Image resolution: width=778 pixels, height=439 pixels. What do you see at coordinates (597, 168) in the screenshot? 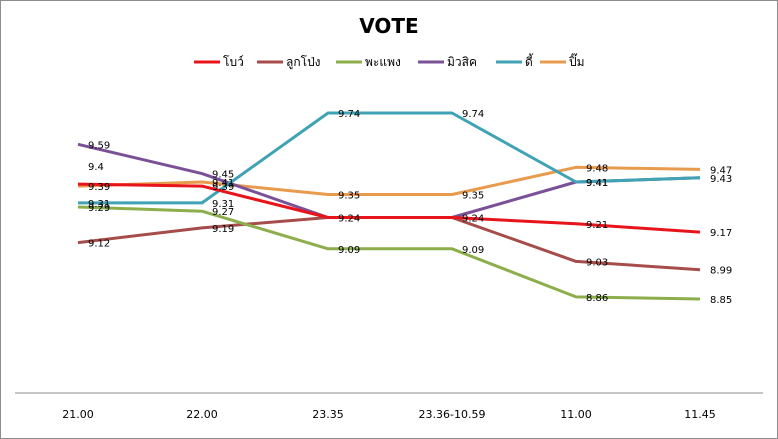
I see `data-label: 9.48` at bounding box center [597, 168].